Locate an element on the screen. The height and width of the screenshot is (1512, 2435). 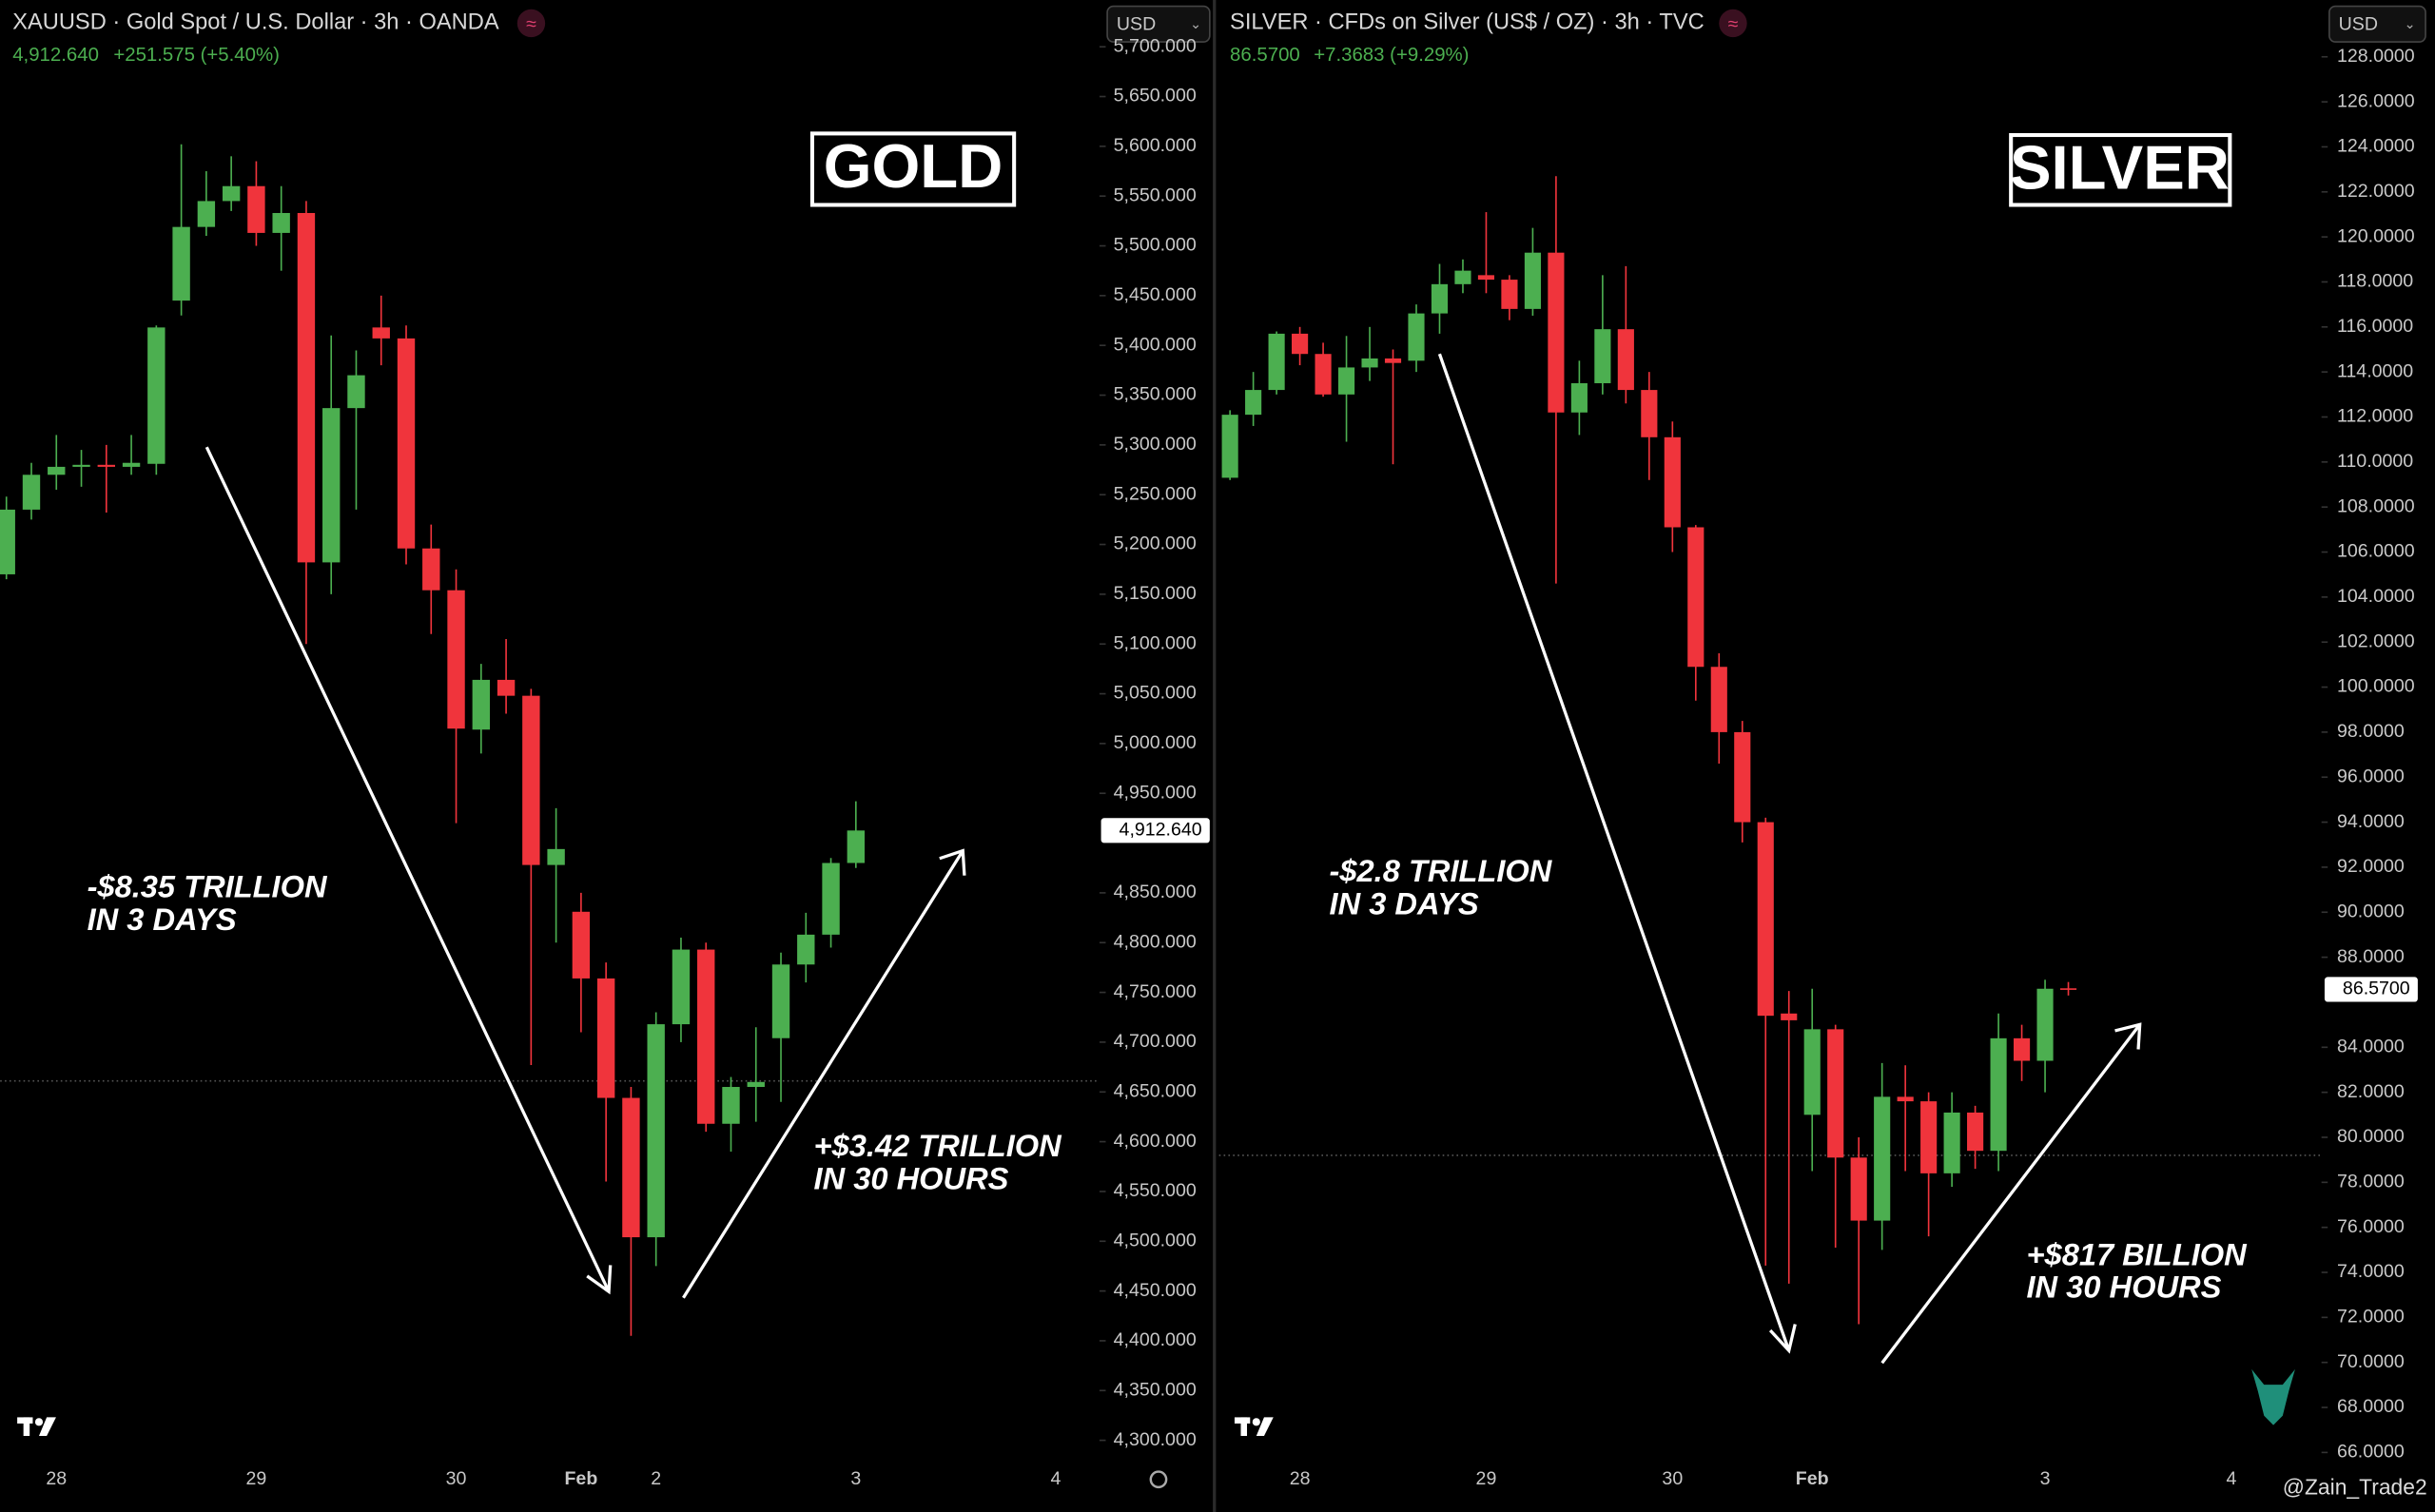
y-tick-label: 5,250.000 is located at coordinates (1155, 494).